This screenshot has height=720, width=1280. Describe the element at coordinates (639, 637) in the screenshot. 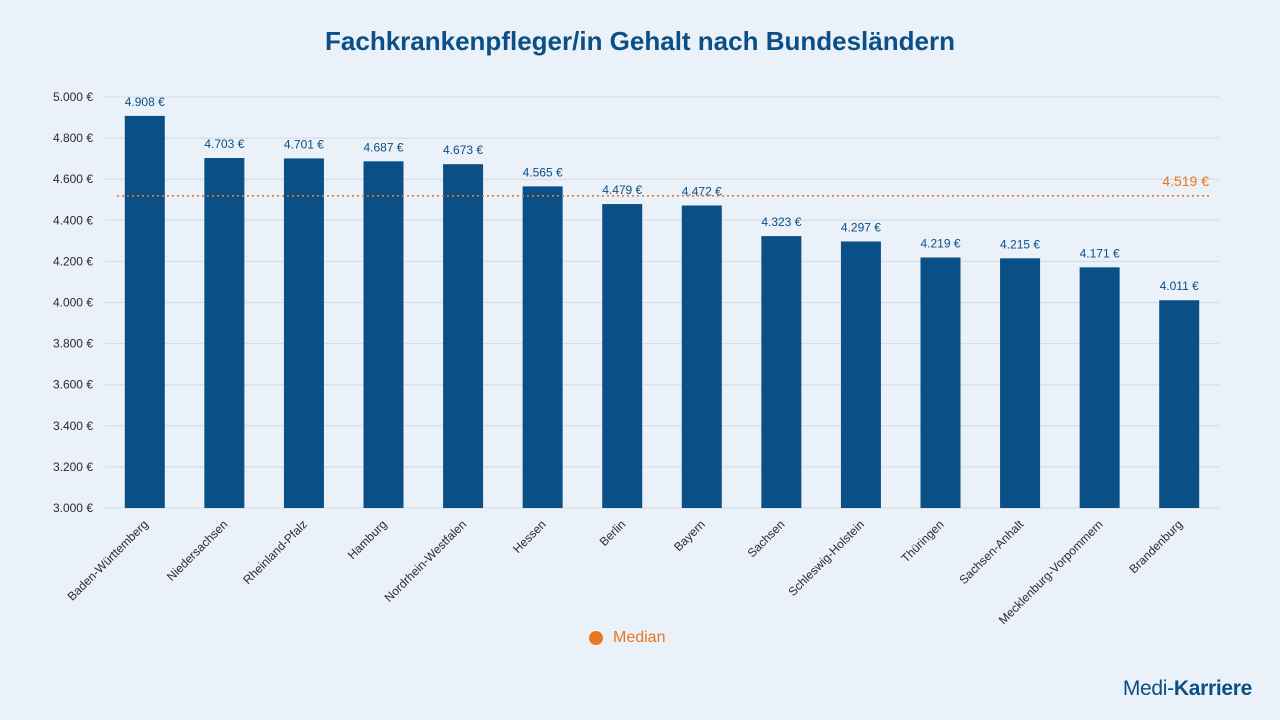

I see `legend-median-label: Median` at that location.